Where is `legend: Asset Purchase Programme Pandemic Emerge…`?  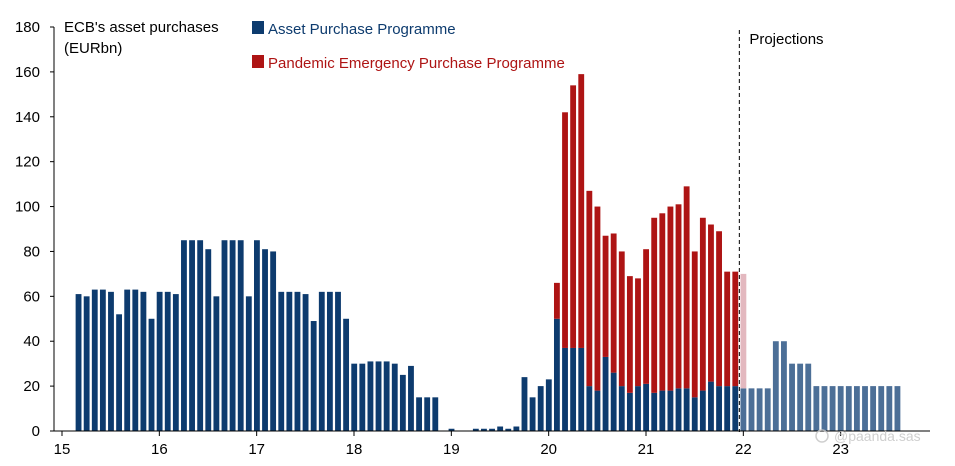
legend: Asset Purchase Programme Pandemic Emerge… is located at coordinates (408, 46).